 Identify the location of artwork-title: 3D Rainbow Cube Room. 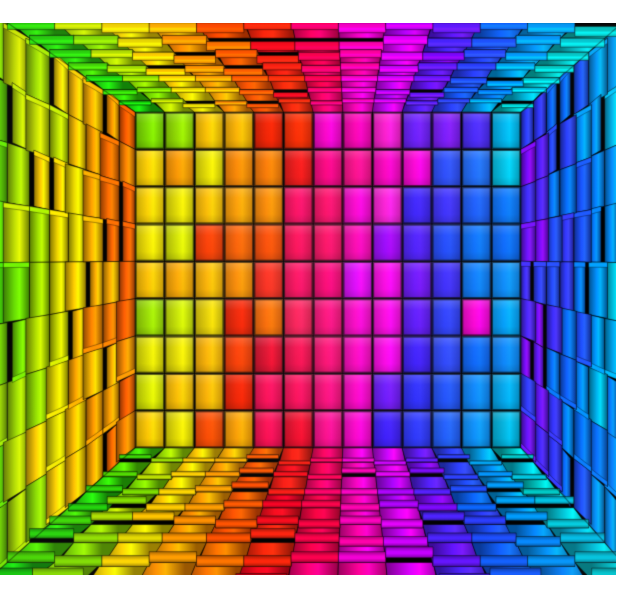
(564, 591).